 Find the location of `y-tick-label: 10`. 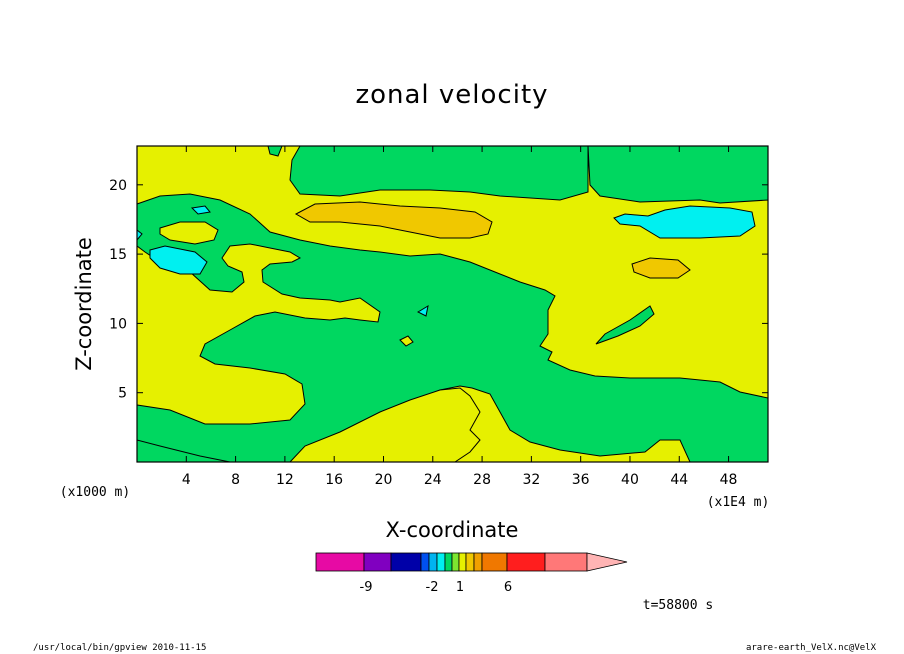

y-tick-label: 10 is located at coordinates (118, 324).